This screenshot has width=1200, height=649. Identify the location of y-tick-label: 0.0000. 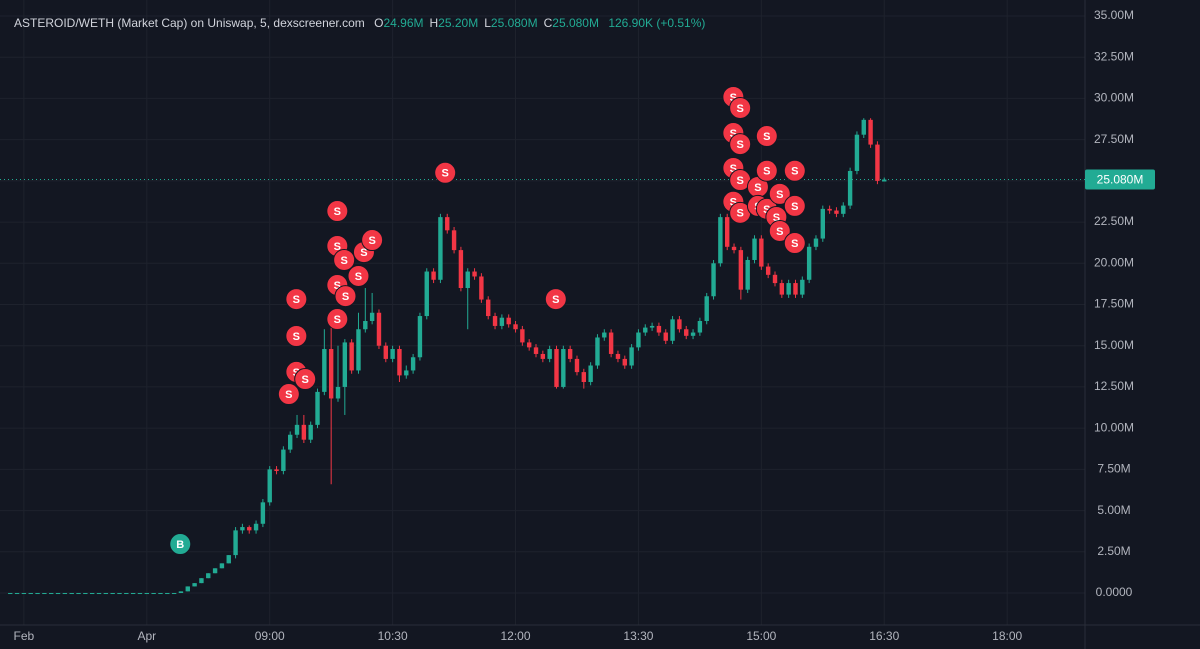
(1114, 592).